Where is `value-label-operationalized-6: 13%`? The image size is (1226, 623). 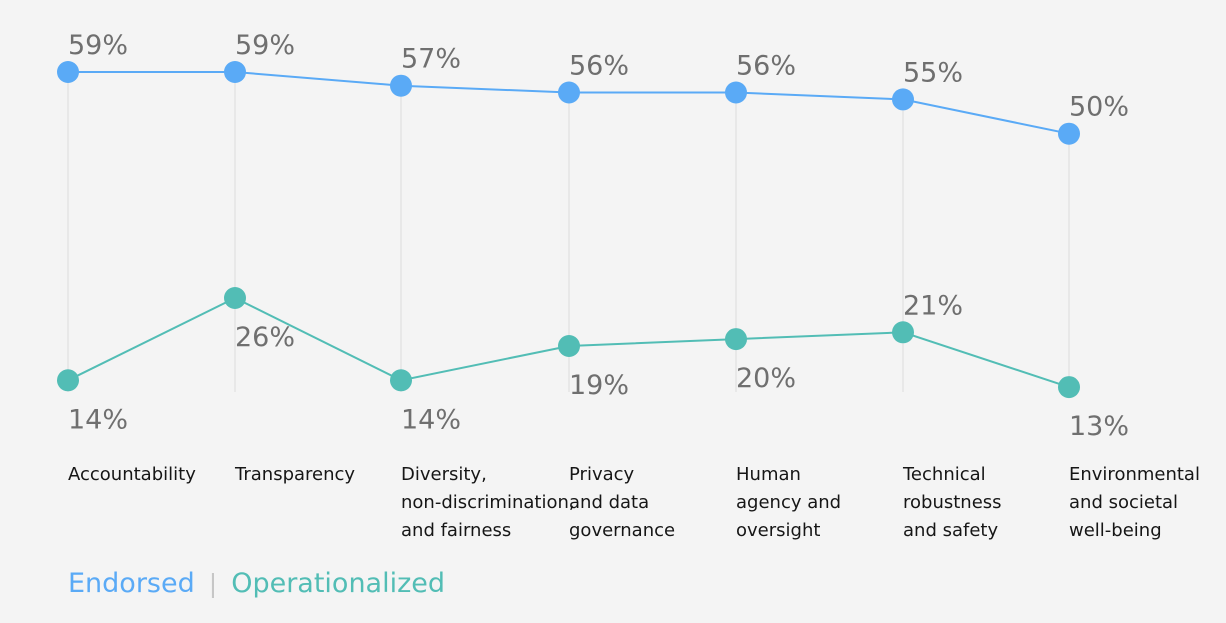 value-label-operationalized-6: 13% is located at coordinates (1099, 426).